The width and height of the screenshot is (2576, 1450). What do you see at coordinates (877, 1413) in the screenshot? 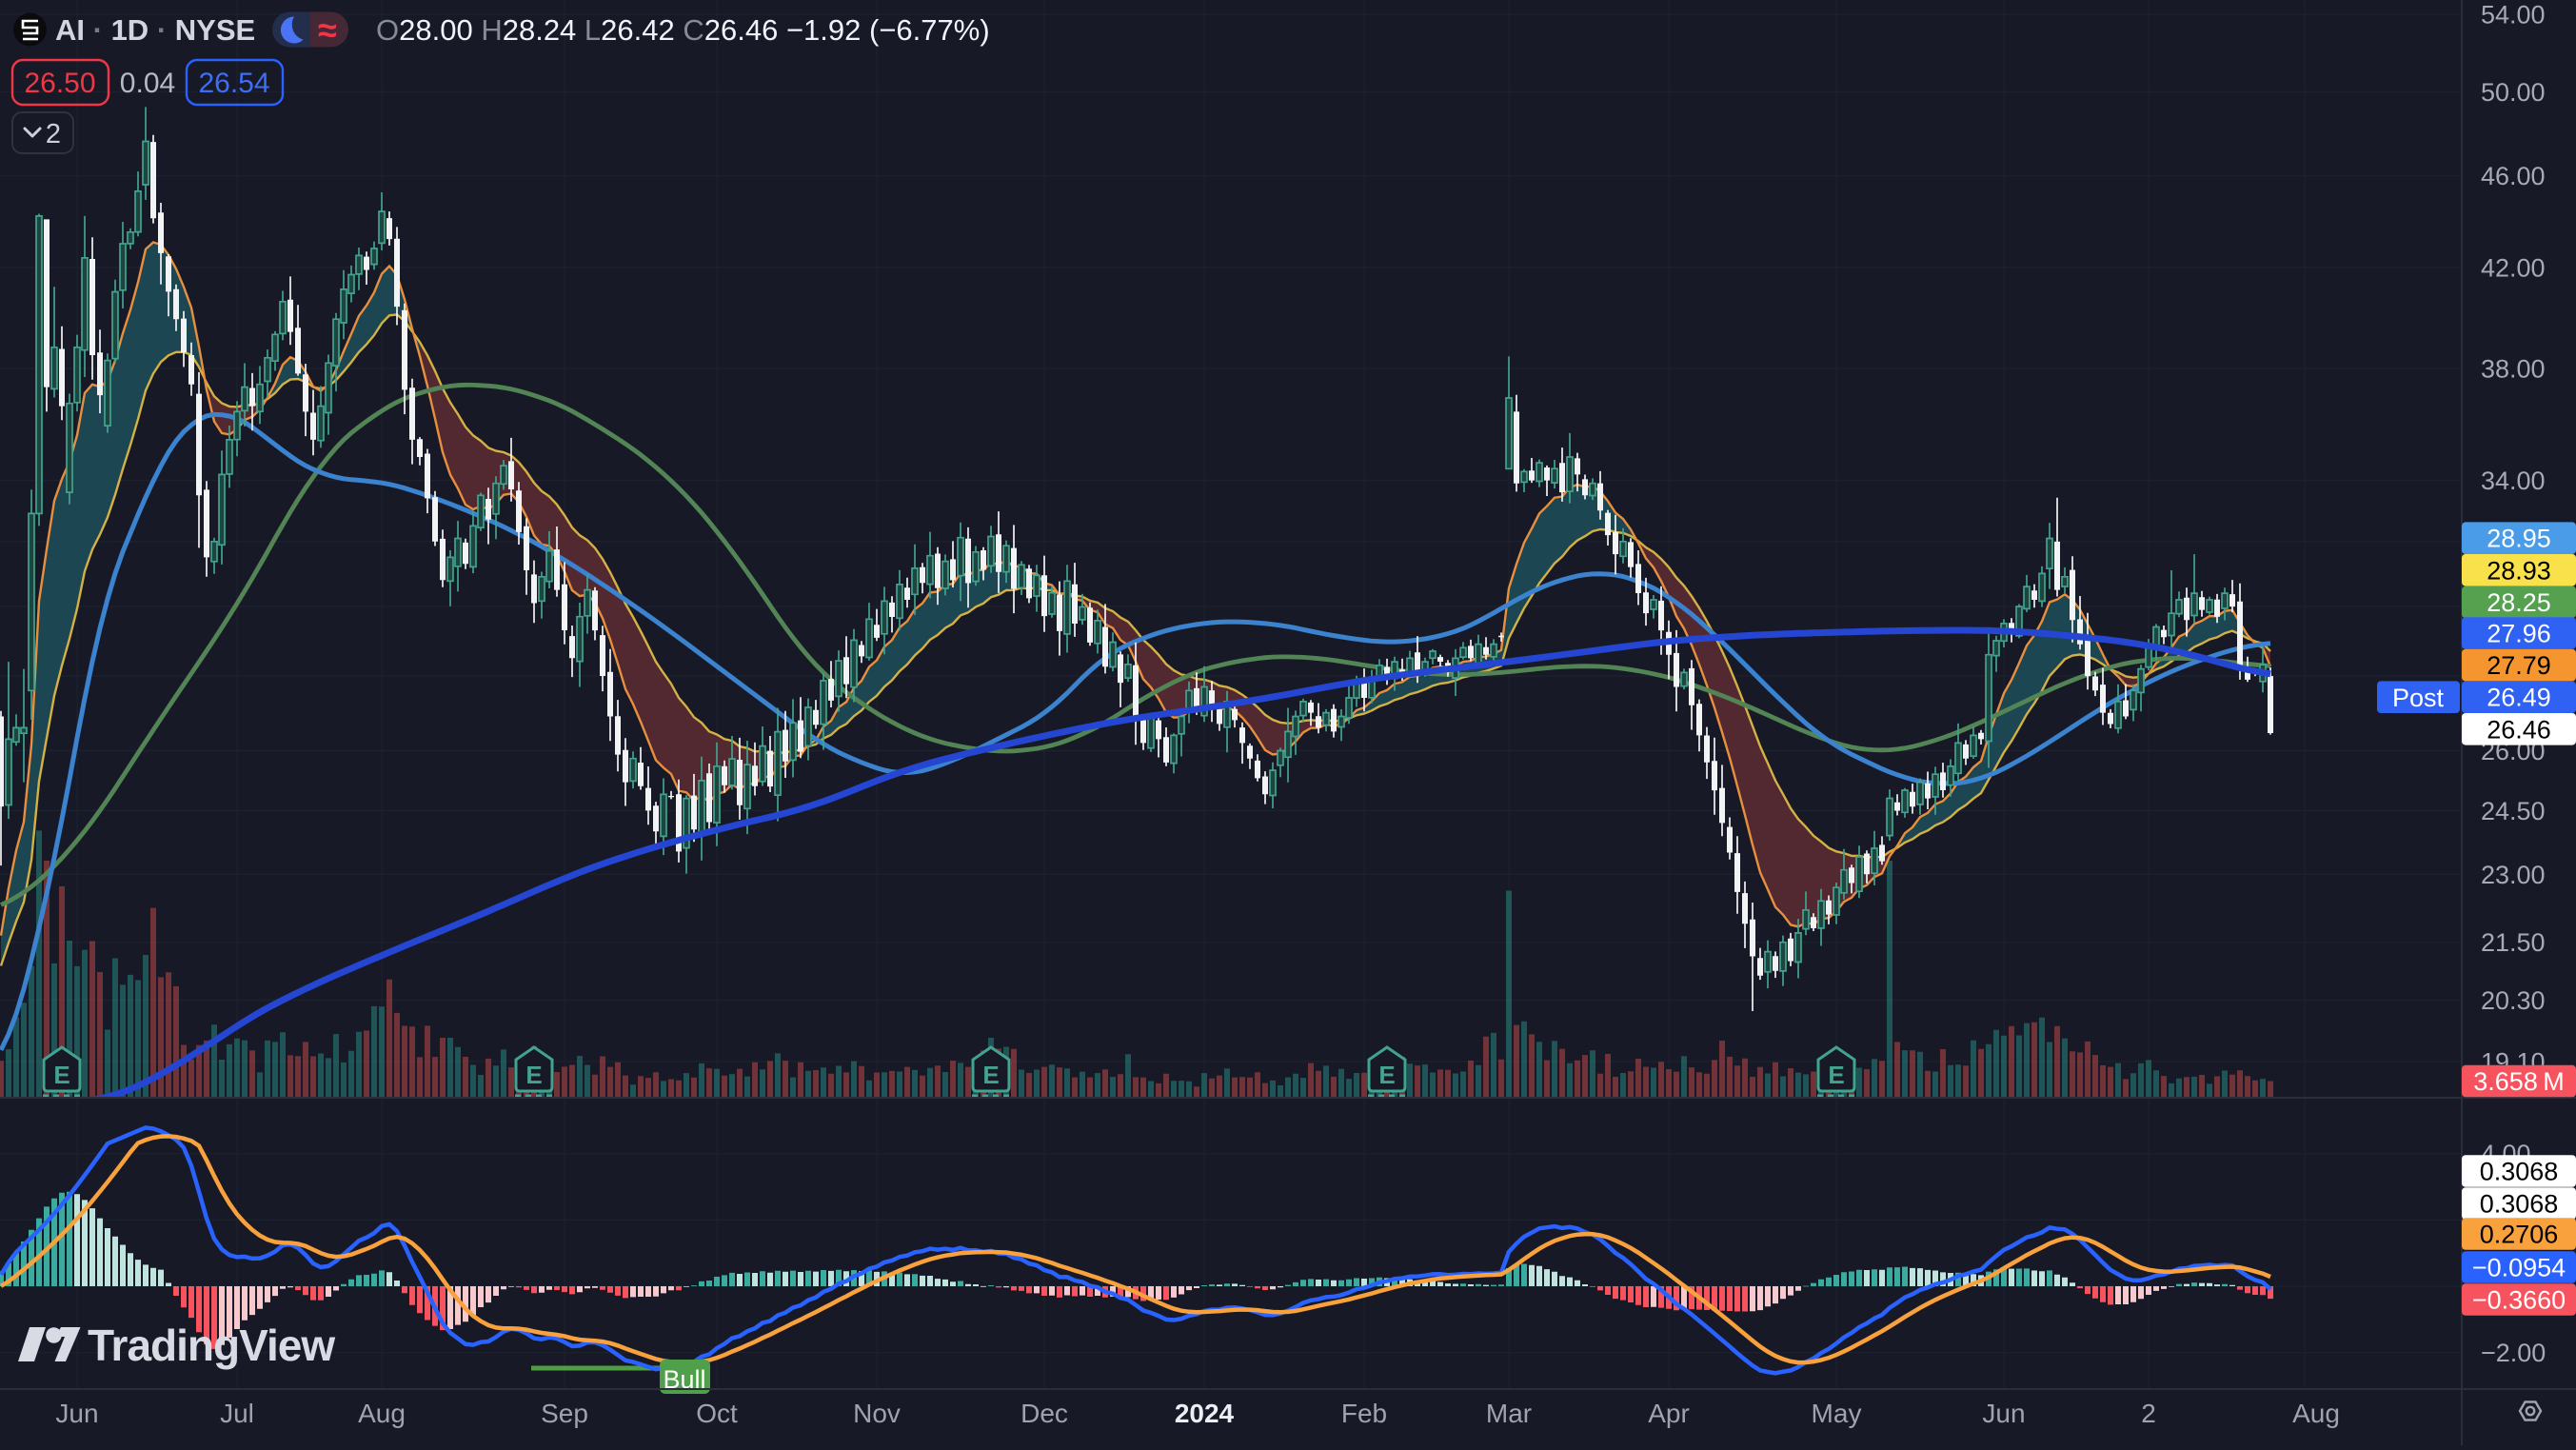
I see `svg-text: Nov` at bounding box center [877, 1413].